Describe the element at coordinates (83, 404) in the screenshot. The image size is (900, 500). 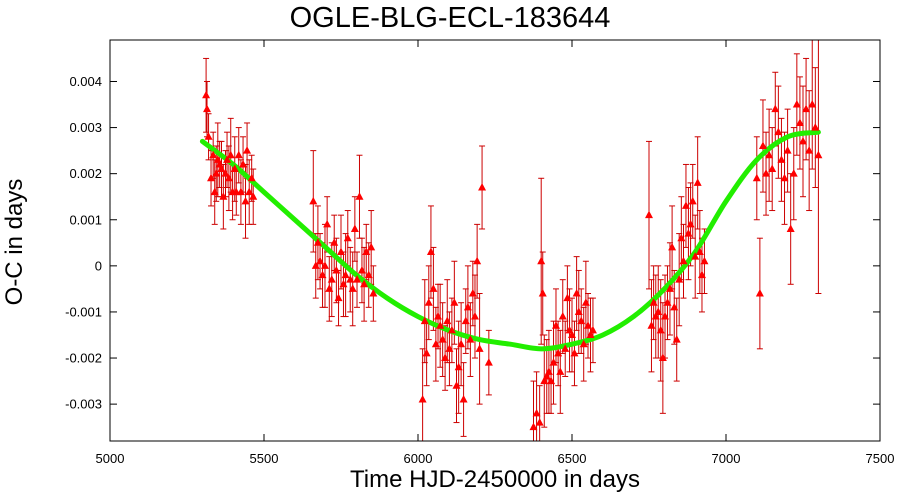
I see `y-tick-label: -0.003` at that location.